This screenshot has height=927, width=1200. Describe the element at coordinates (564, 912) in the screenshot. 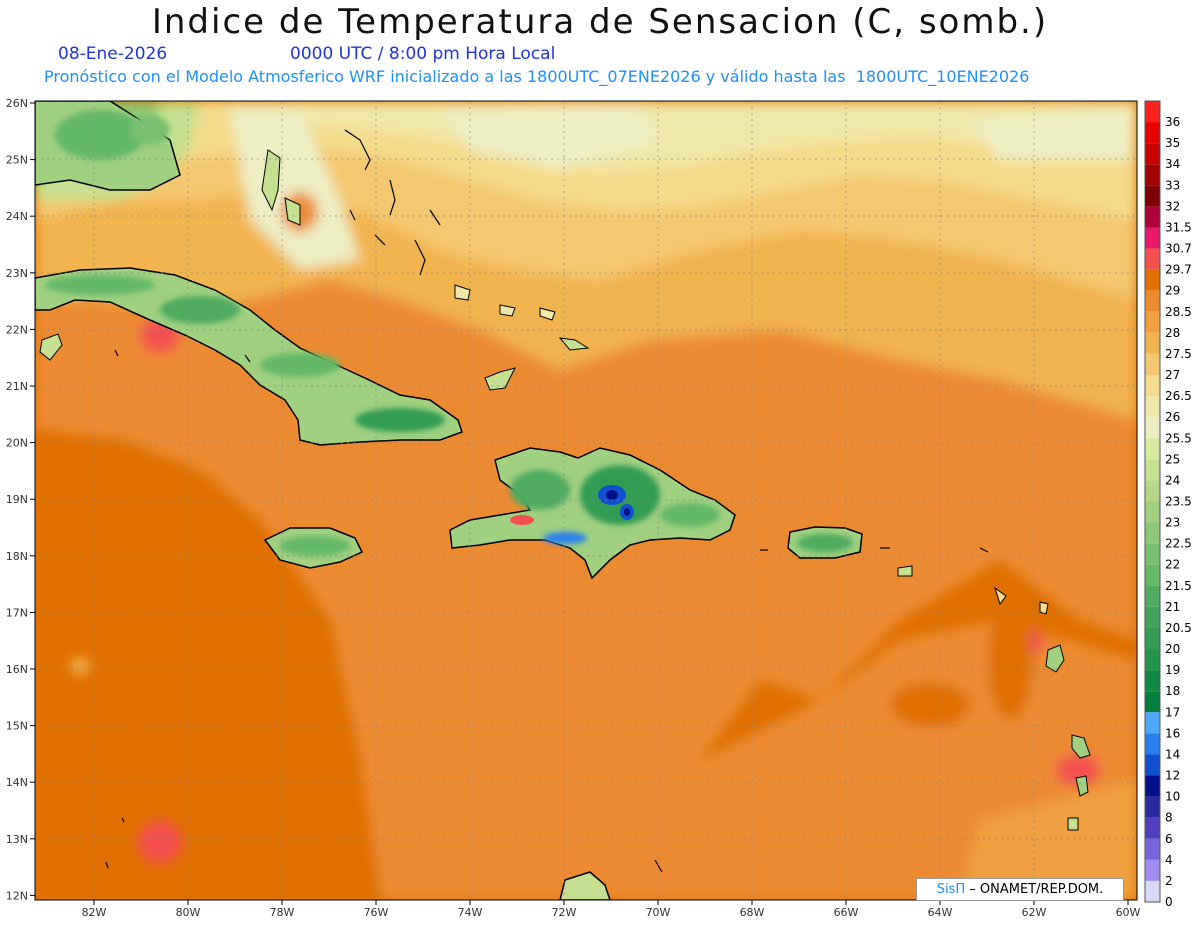

I see `lon-label: 72W` at that location.